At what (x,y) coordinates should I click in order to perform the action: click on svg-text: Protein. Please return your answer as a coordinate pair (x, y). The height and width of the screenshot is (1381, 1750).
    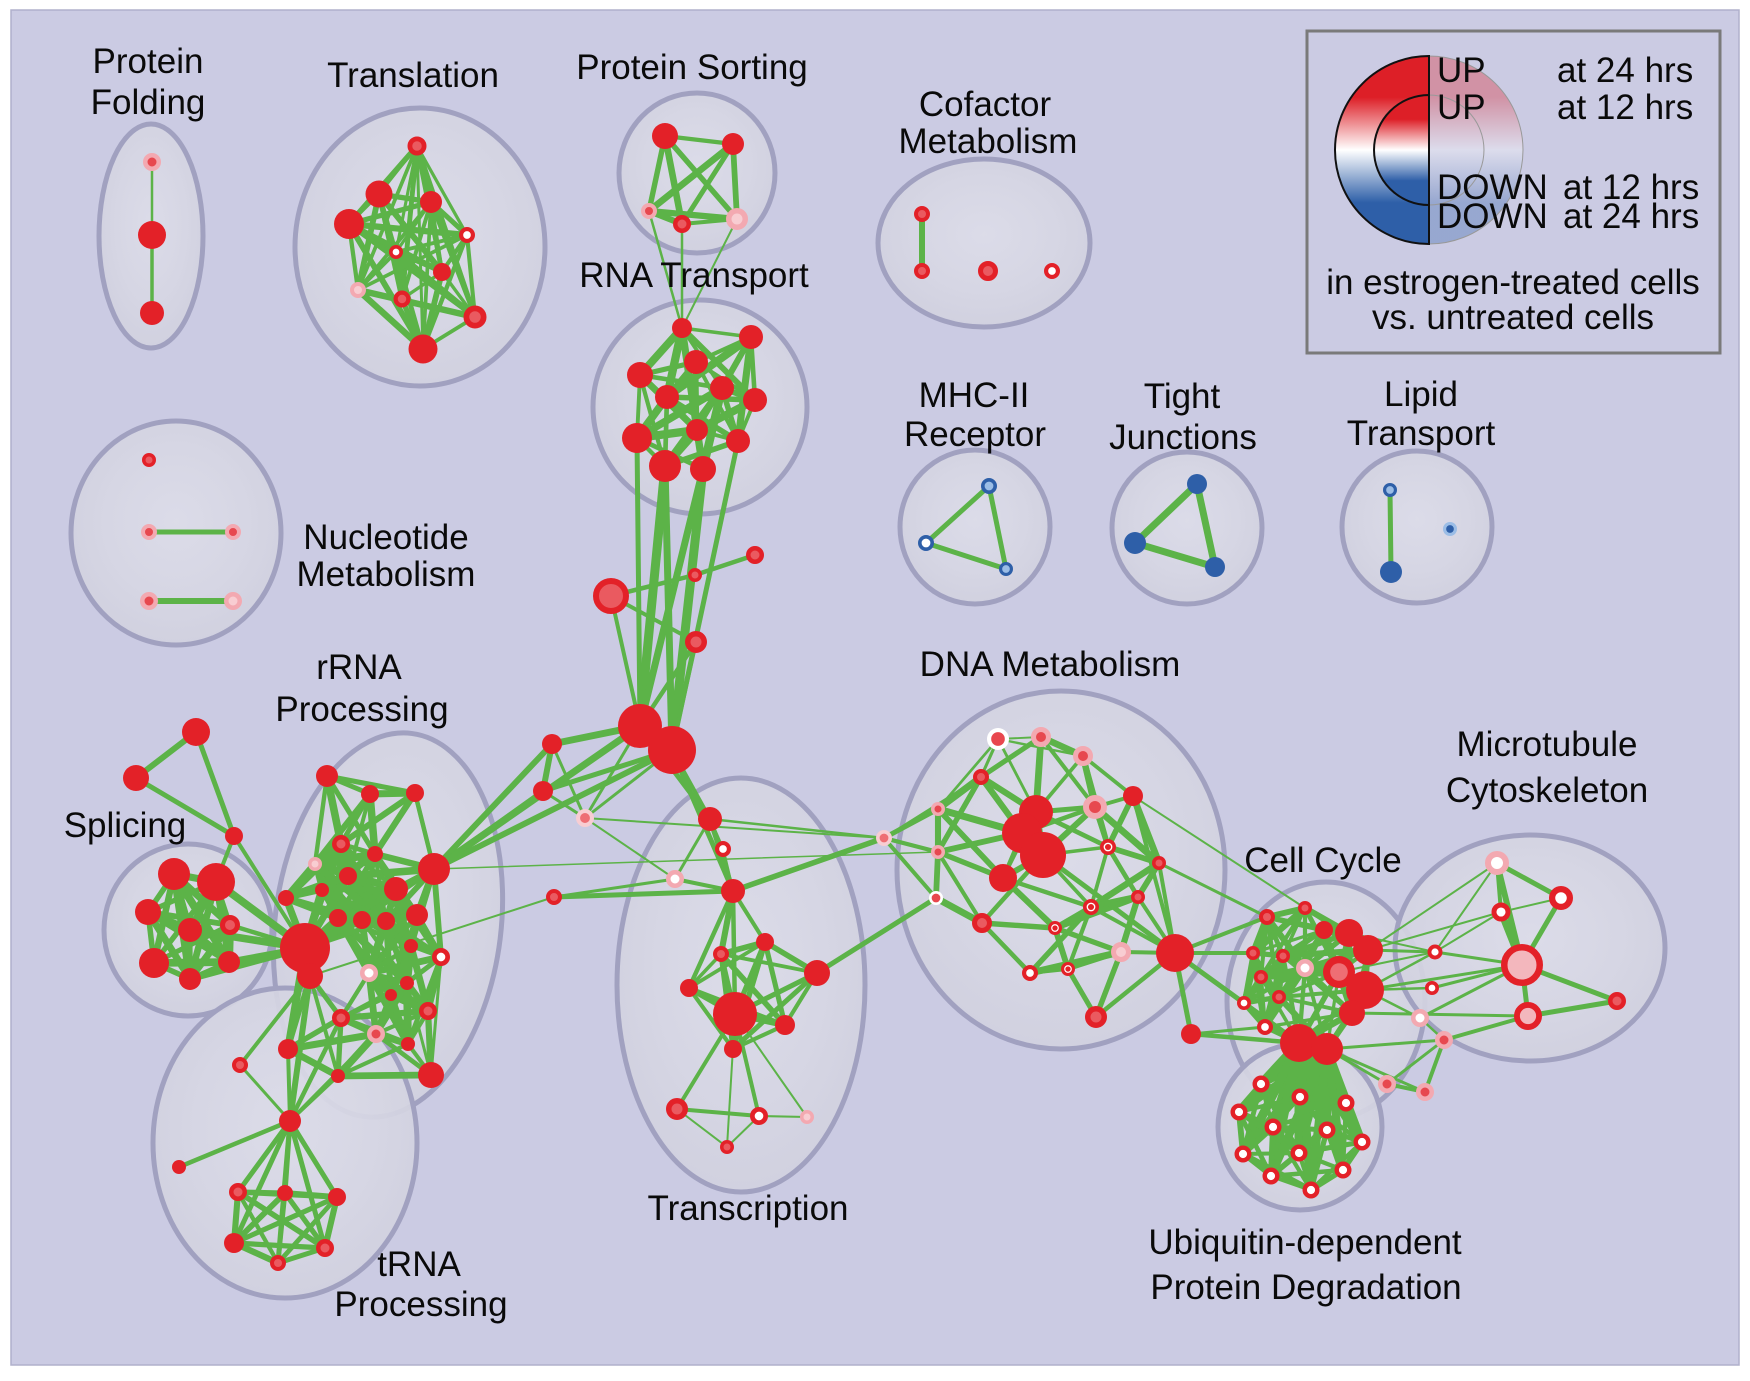
    Looking at the image, I should click on (148, 61).